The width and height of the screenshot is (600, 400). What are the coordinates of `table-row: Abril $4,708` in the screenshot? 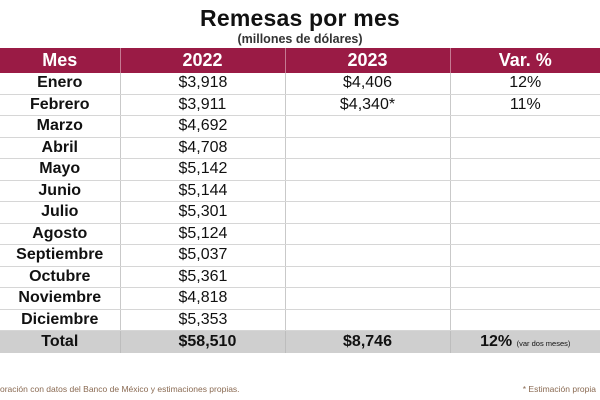 It's located at (300, 148).